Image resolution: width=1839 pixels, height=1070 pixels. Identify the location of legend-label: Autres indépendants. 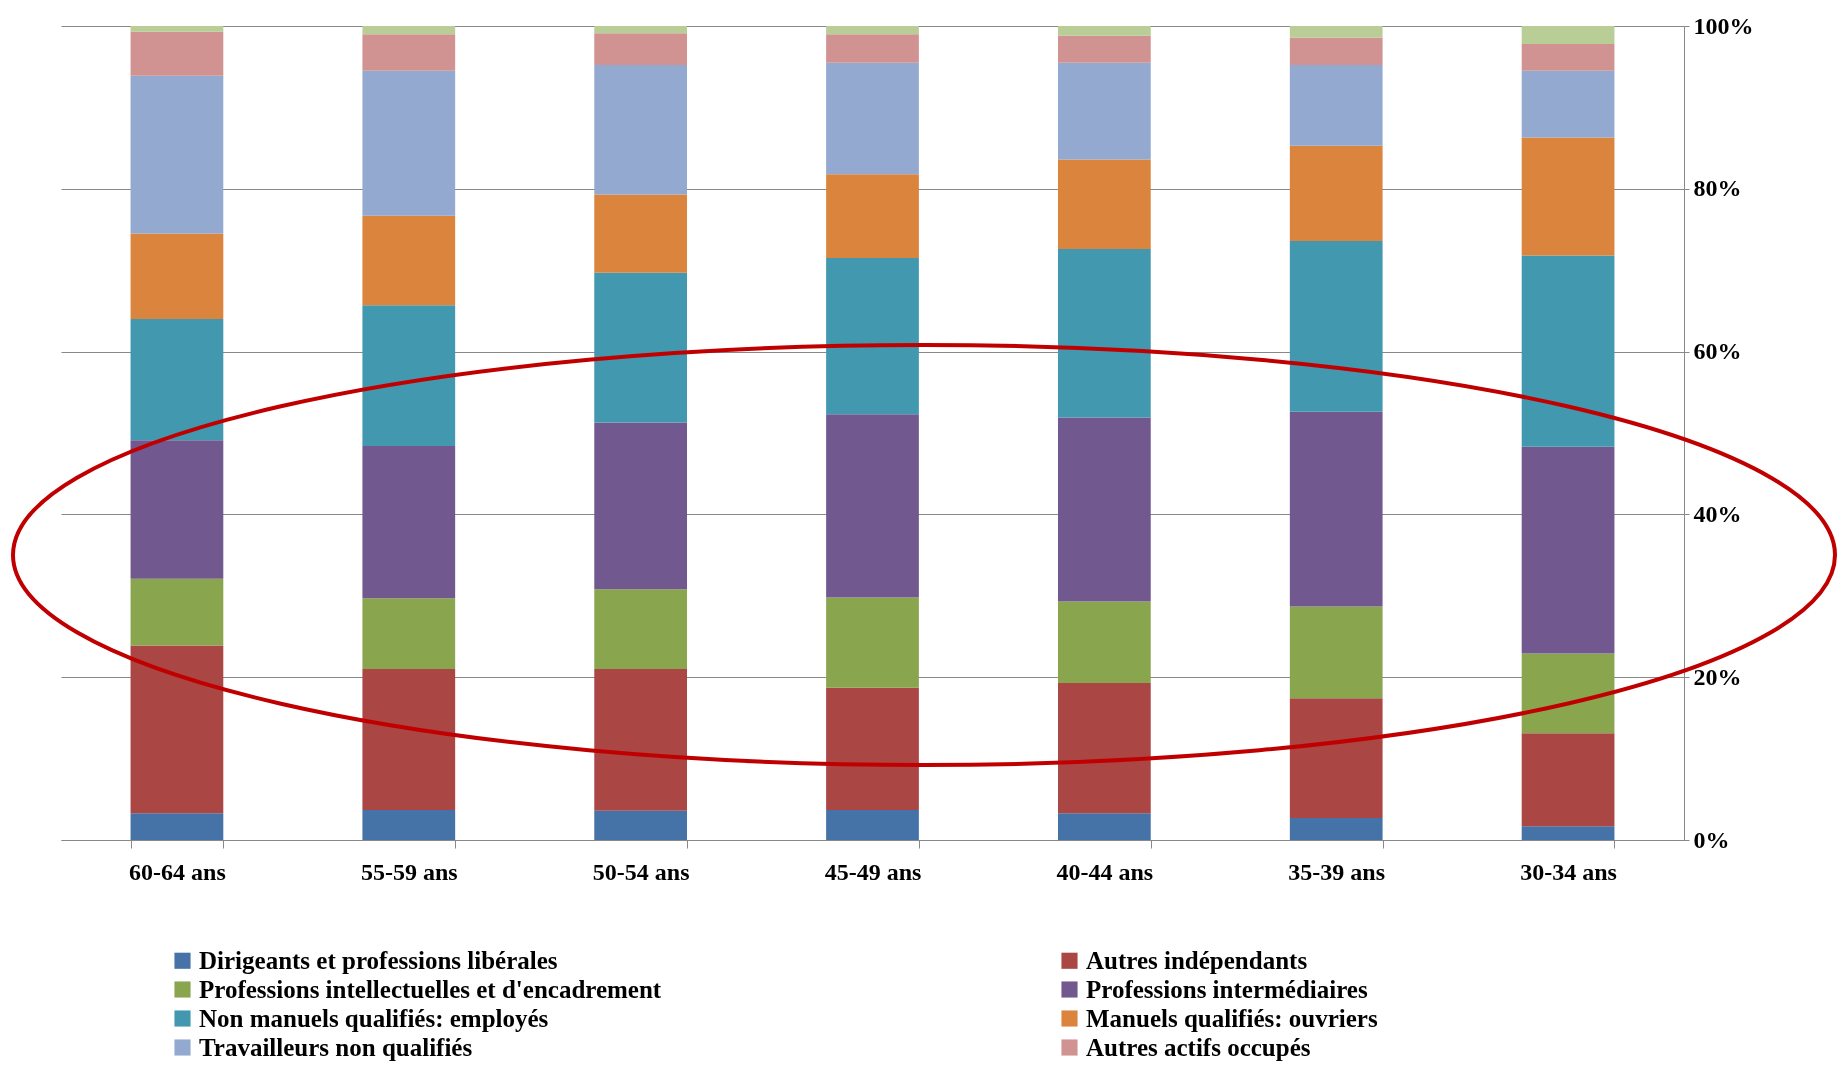
(1197, 960).